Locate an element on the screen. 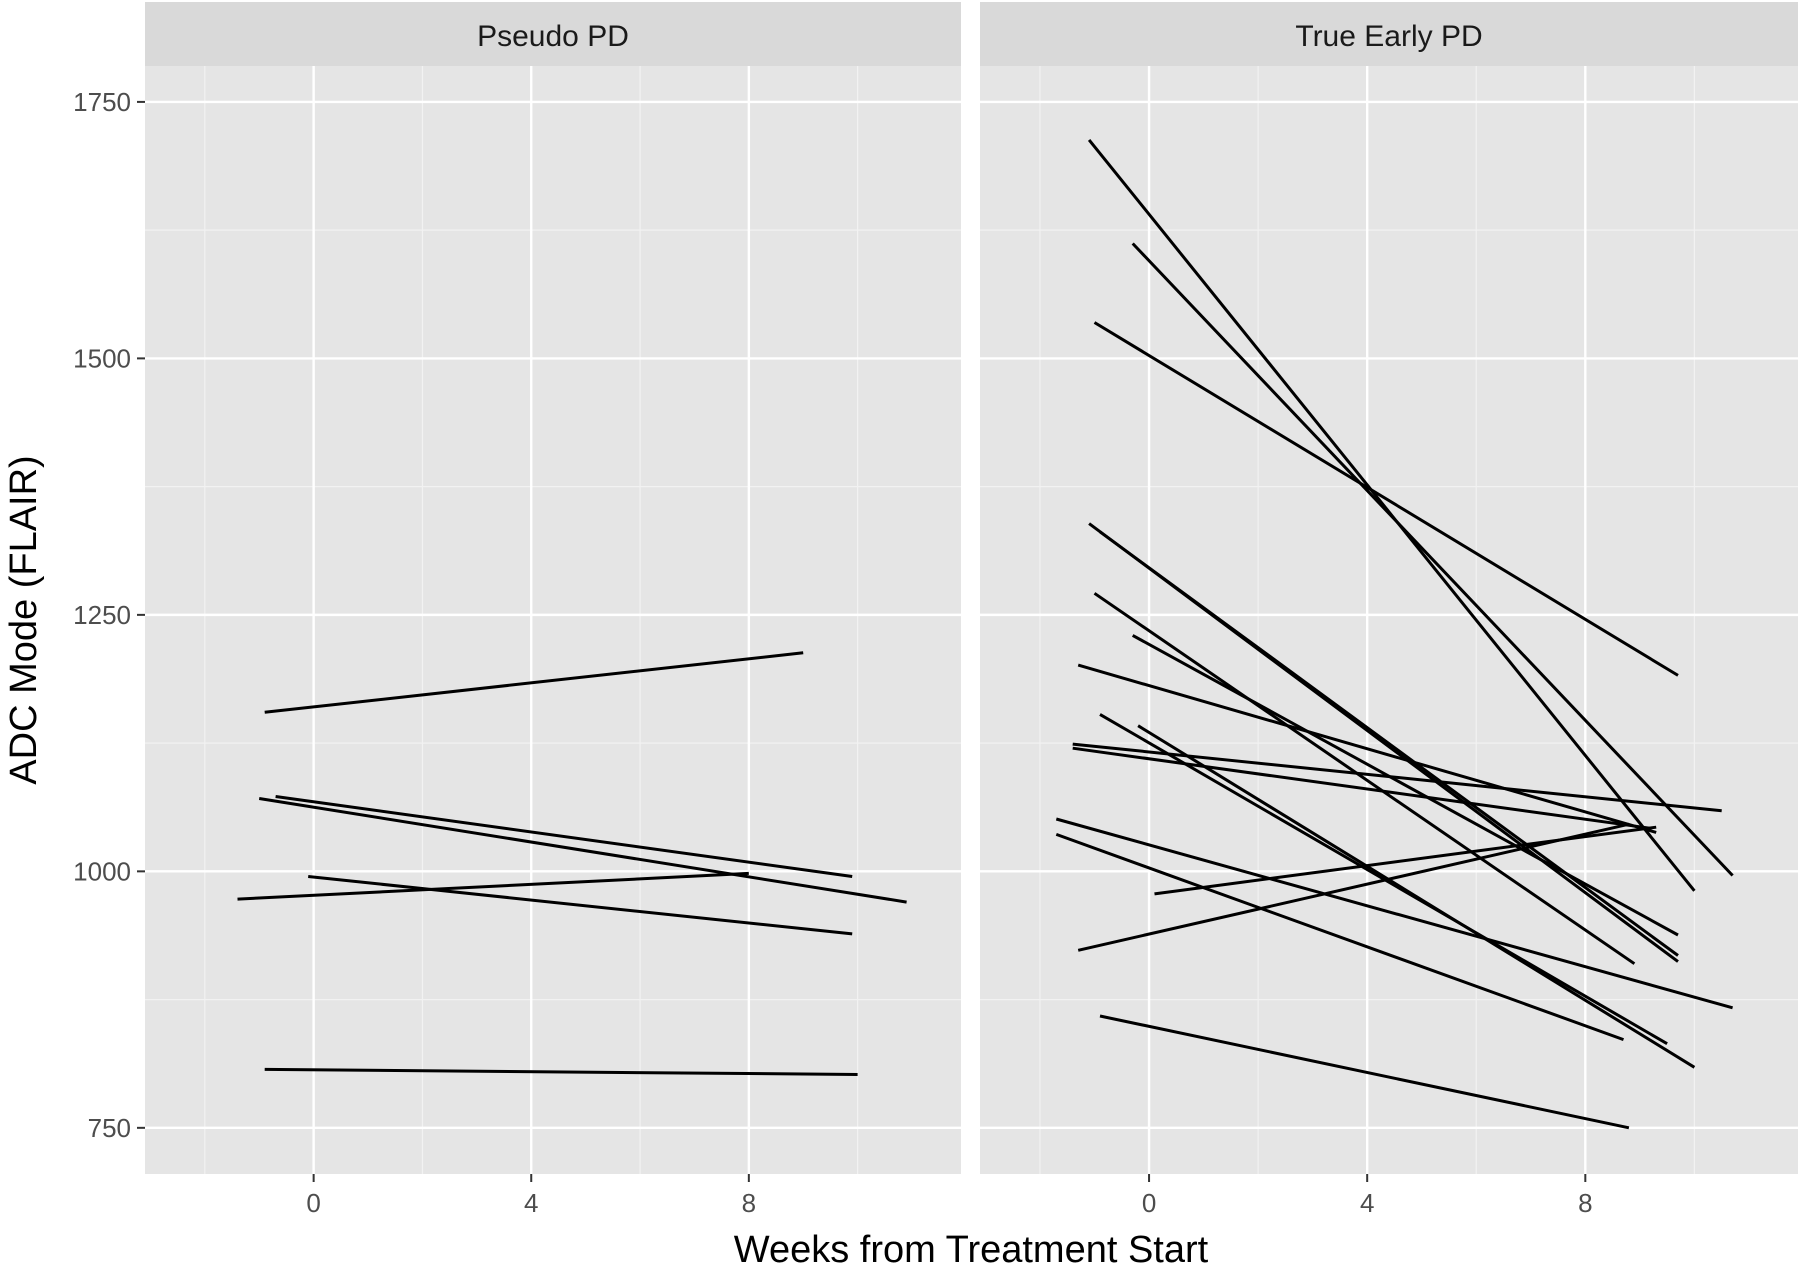  series-pseudo-pd is located at coordinates (572, 863).